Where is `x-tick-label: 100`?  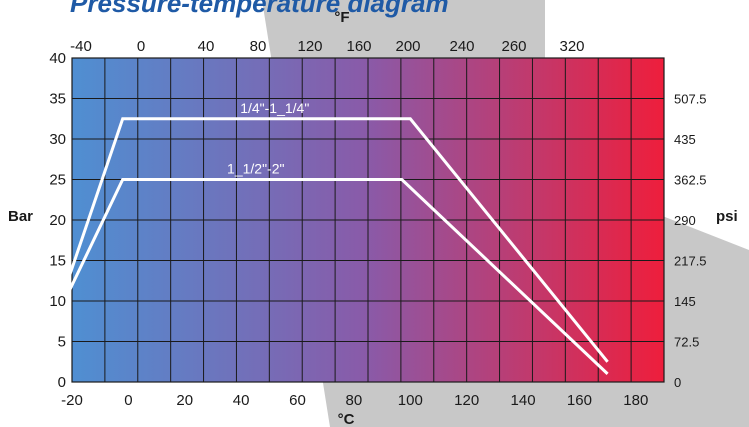
x-tick-label: 100 is located at coordinates (410, 400).